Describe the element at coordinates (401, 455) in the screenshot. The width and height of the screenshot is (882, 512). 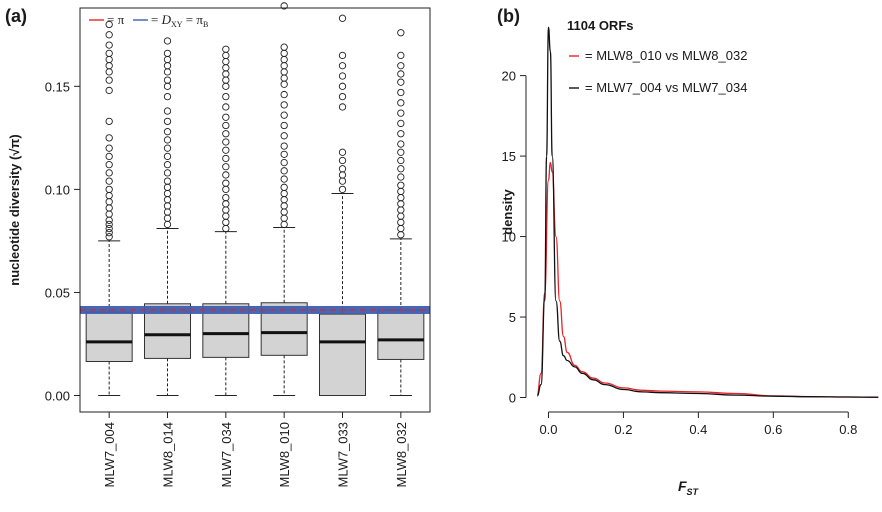
I see `x-tick-label: MLW8_032` at that location.